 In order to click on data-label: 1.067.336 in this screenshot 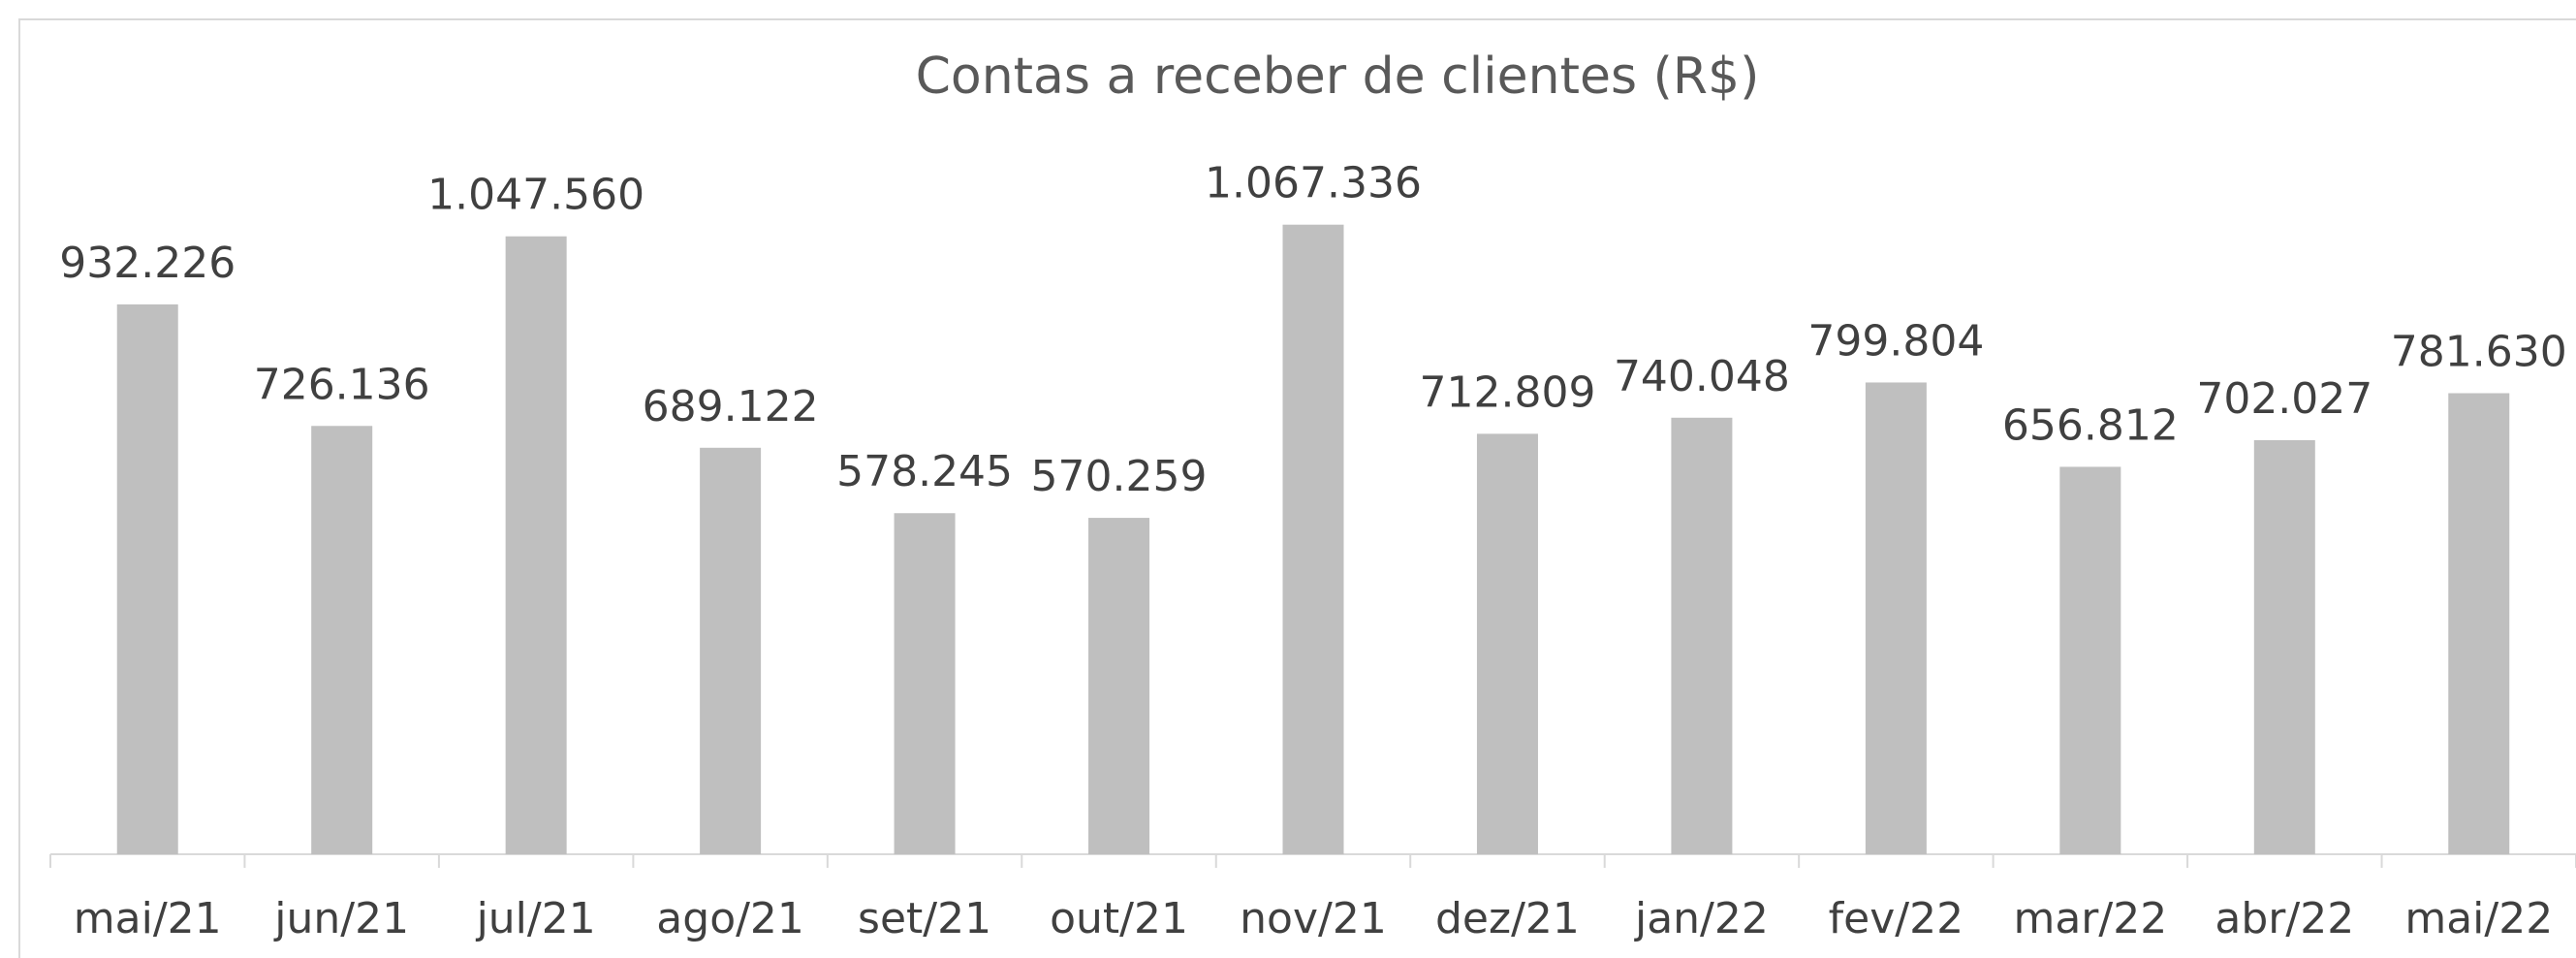, I will do `click(1313, 183)`.